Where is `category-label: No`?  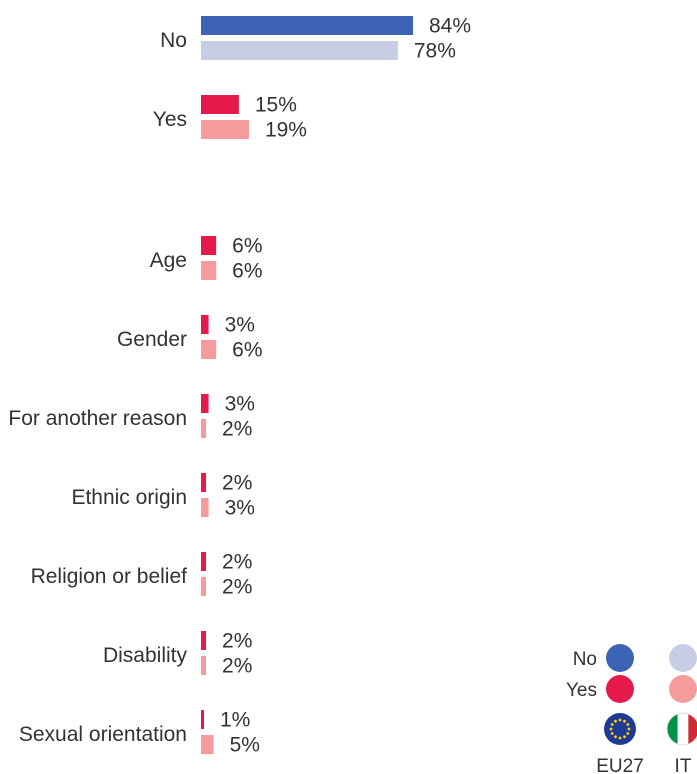 category-label: No is located at coordinates (173, 40).